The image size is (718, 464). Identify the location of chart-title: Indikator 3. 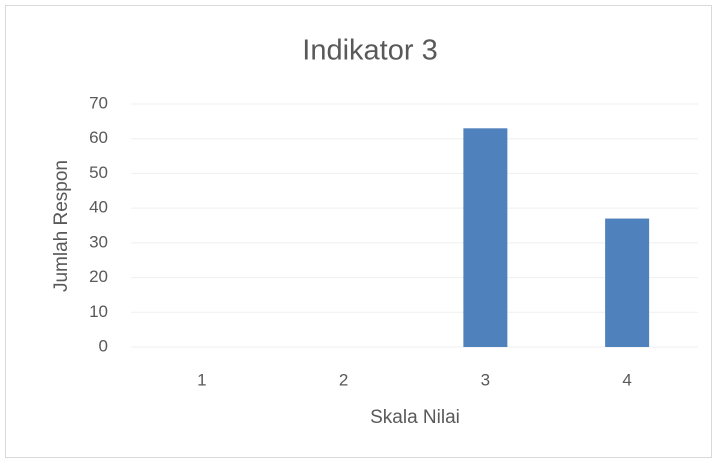
(369, 51).